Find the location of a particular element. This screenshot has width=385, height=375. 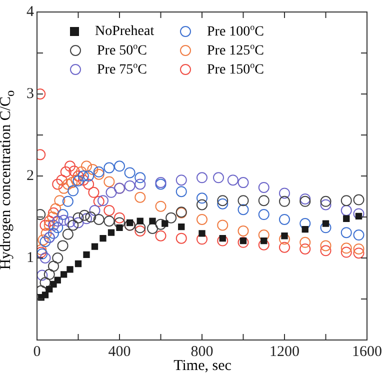

y-tick-label: 4 is located at coordinates (30, 12).